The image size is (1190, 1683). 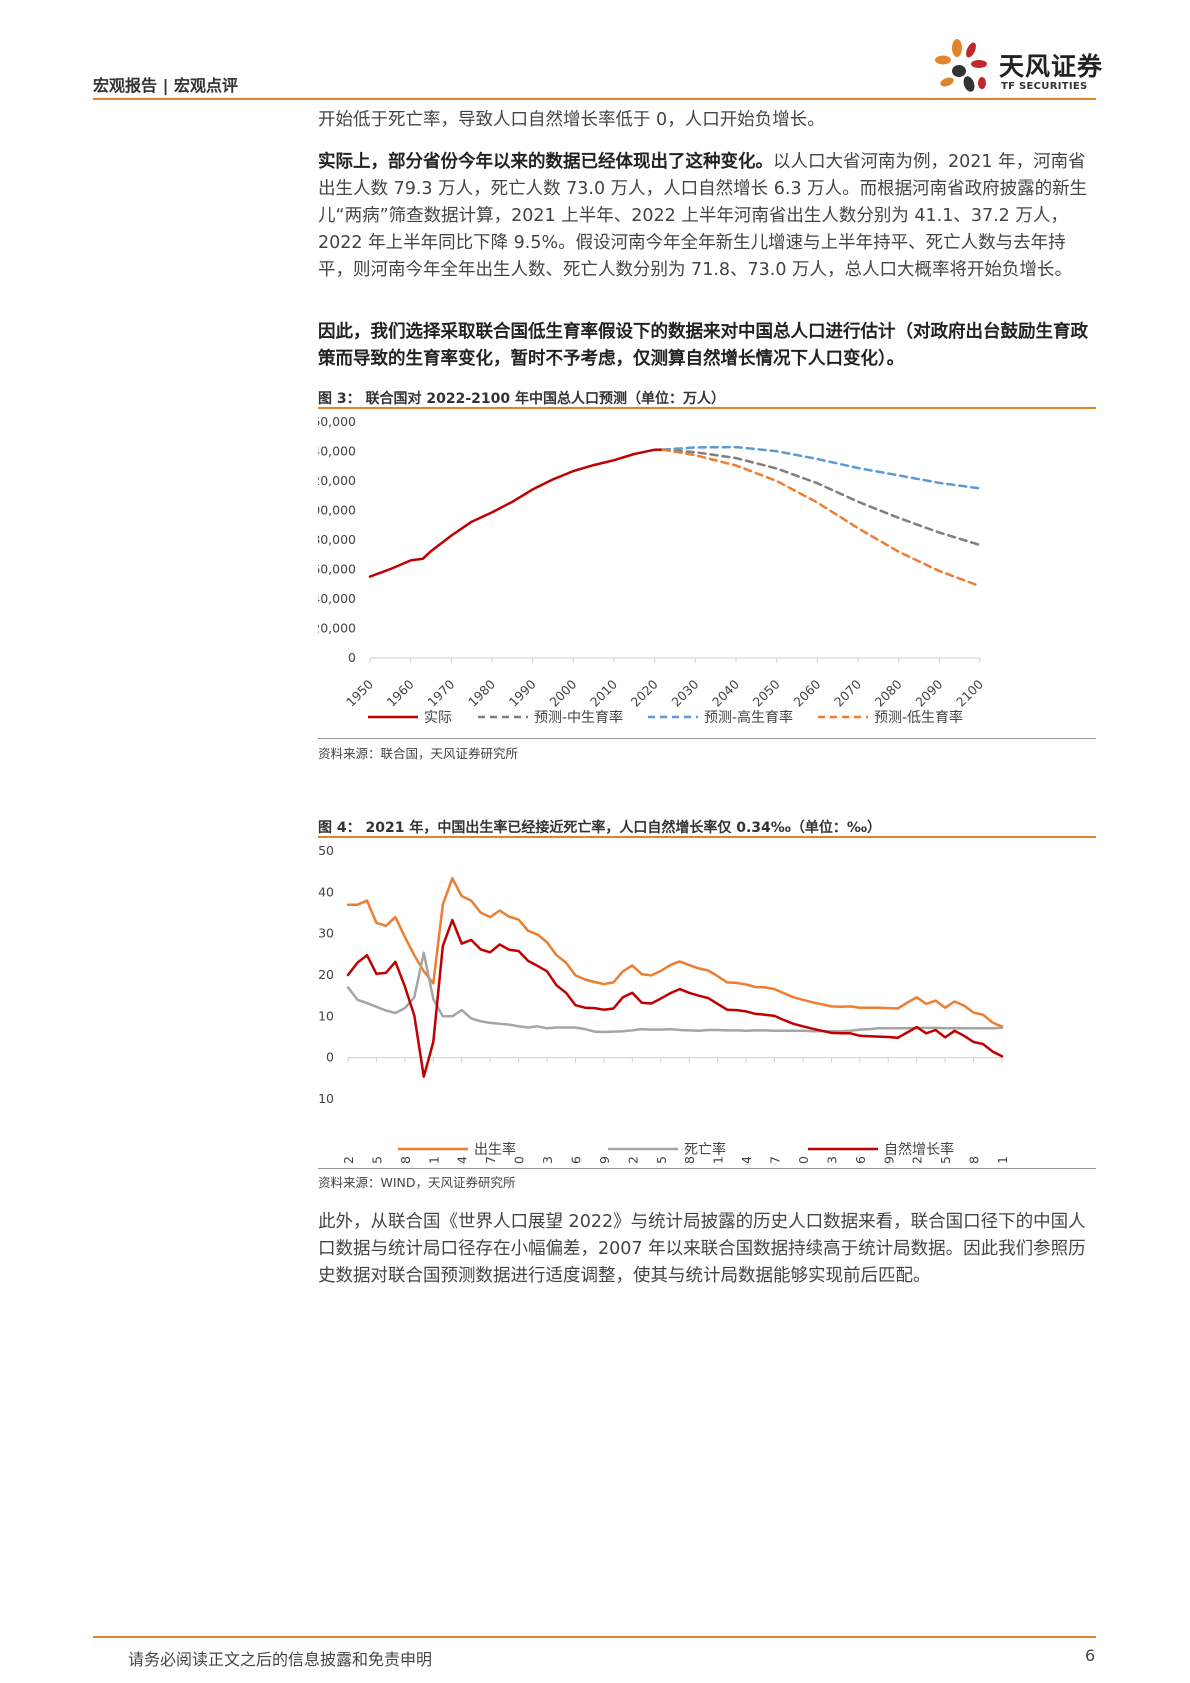 I want to click on legend-label-2: 死亡率, so click(x=705, y=1149).